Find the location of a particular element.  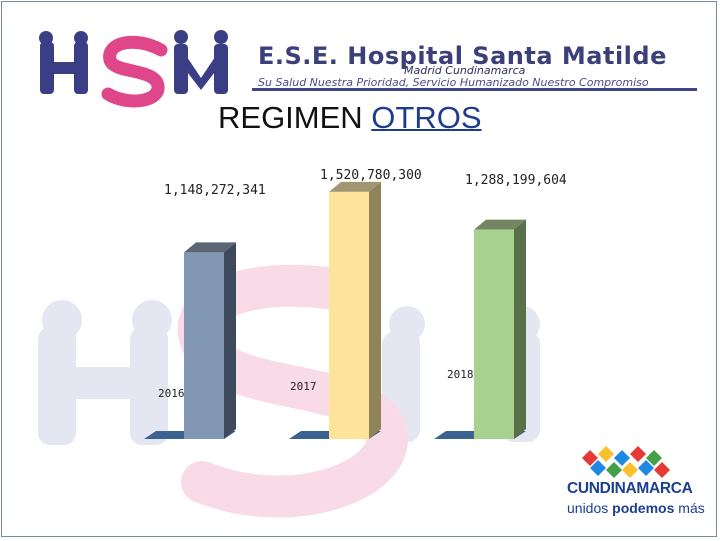

bar-top-2018 is located at coordinates (500, 224).